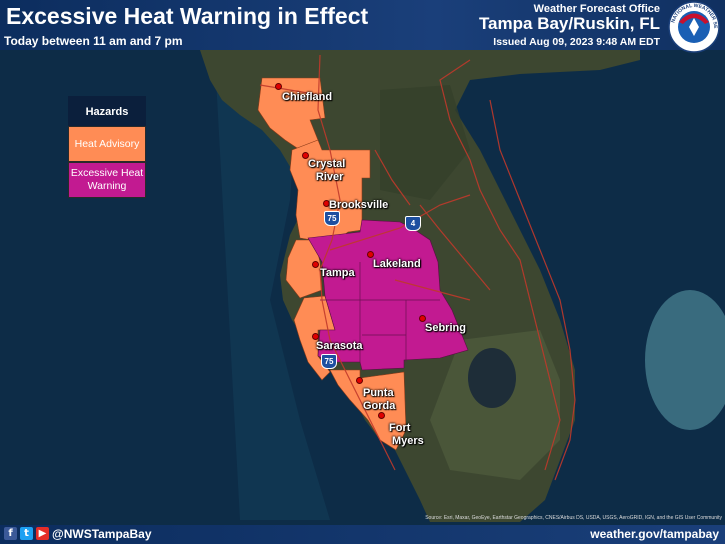 This screenshot has height=544, width=725. What do you see at coordinates (413, 223) in the screenshot?
I see `interstate-4-shield: 4` at bounding box center [413, 223].